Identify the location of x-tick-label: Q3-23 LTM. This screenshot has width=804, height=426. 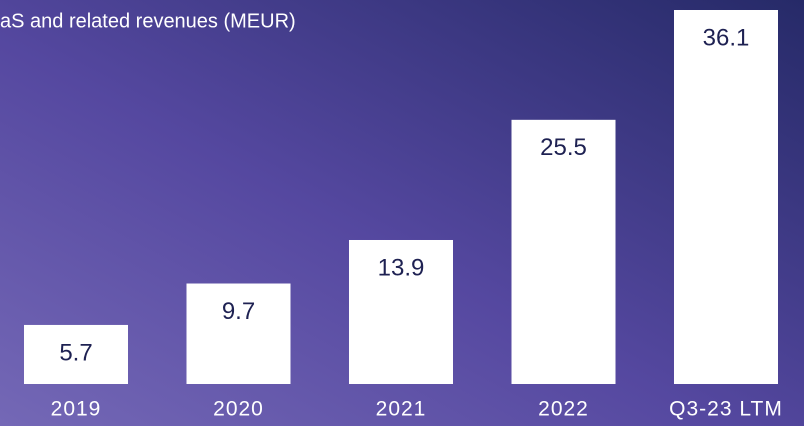
(726, 409).